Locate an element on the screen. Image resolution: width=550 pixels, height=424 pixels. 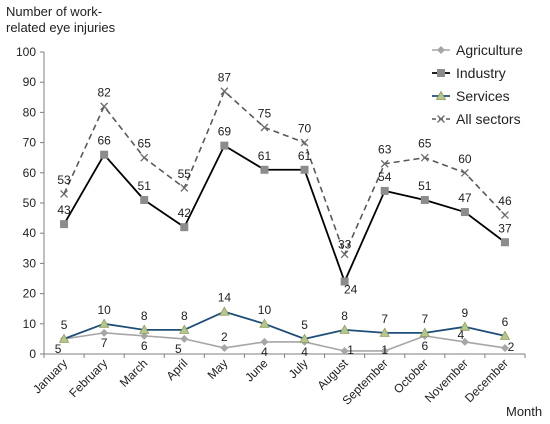
data-label-agriculture: 7 is located at coordinates (104, 343).